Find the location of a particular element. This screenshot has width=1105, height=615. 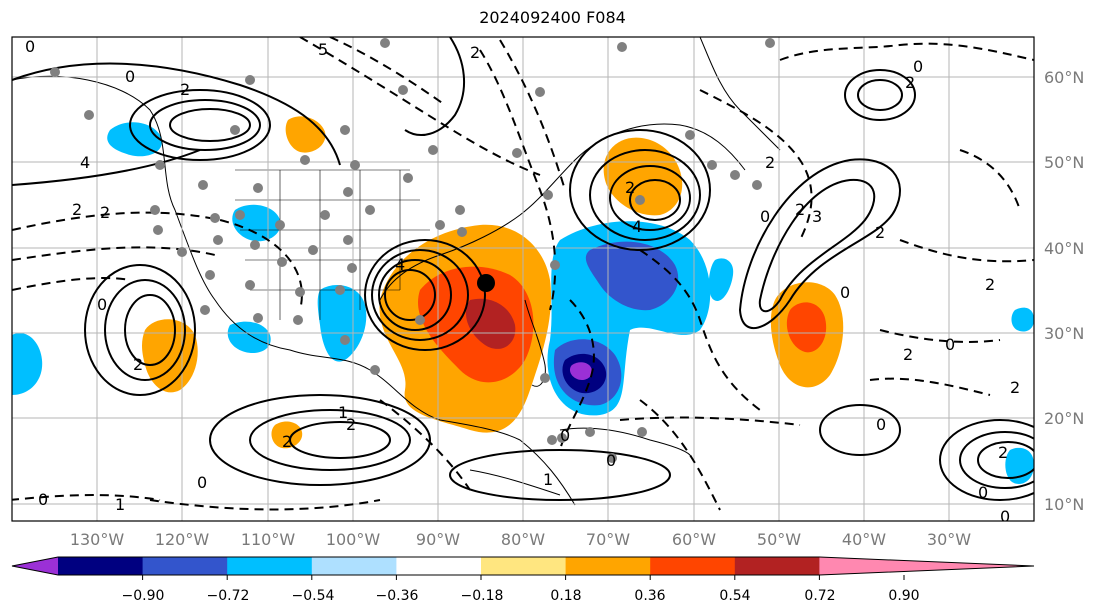

shade-atl-blue is located at coordinates (632, 276).